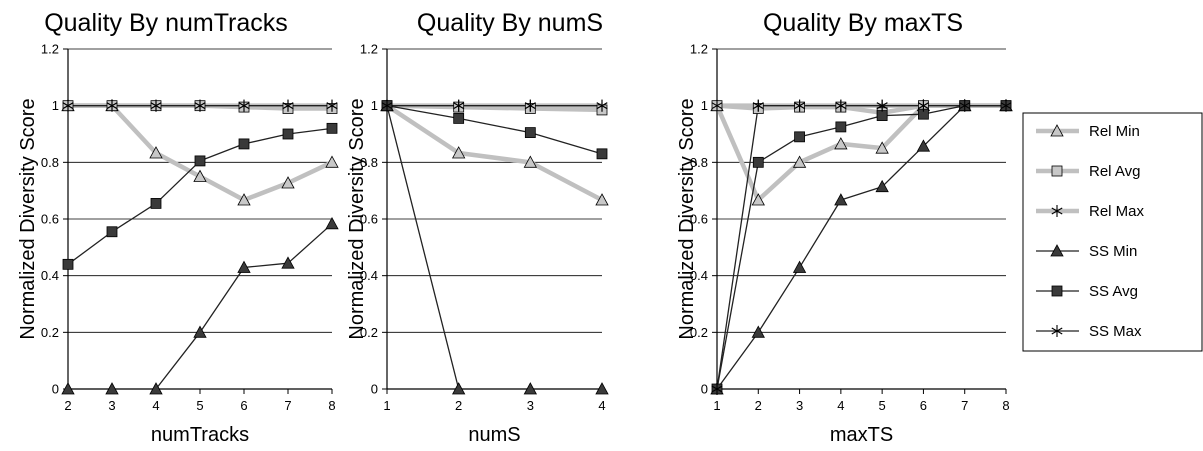 Image resolution: width=1203 pixels, height=451 pixels. Describe the element at coordinates (111, 405) in the screenshot. I see `x-tick-label: 3` at that location.